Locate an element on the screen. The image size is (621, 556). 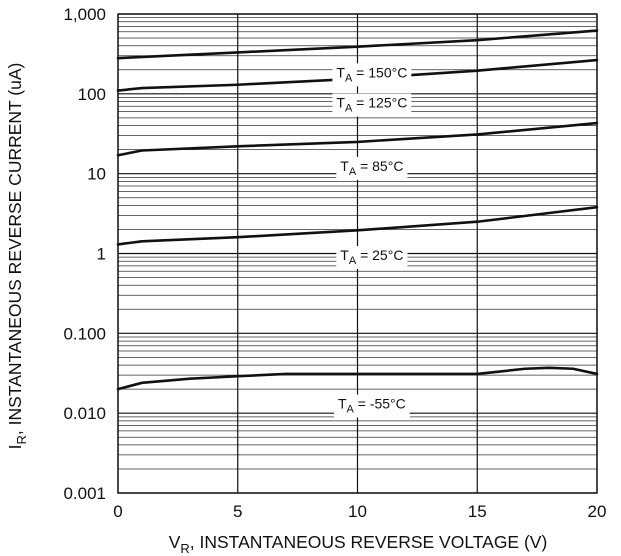
x-tick-label: 15 is located at coordinates (477, 511).